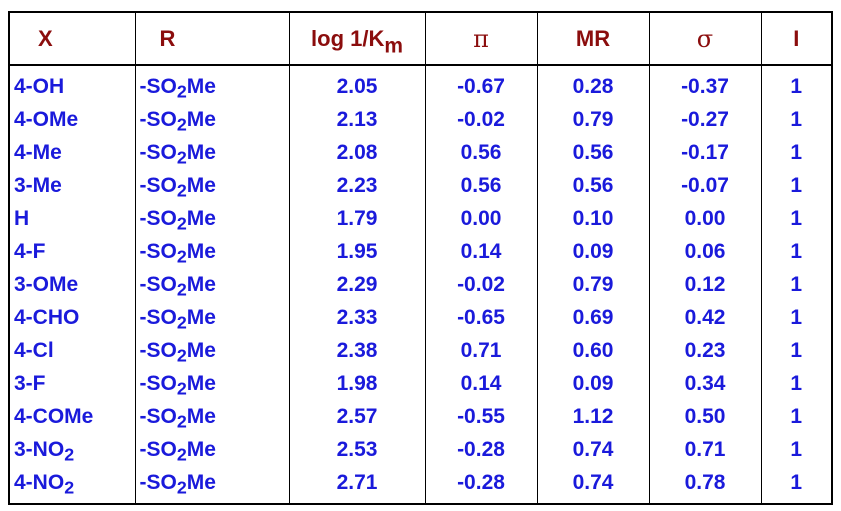  I want to click on cell-x: 4-OH, so click(72, 84).